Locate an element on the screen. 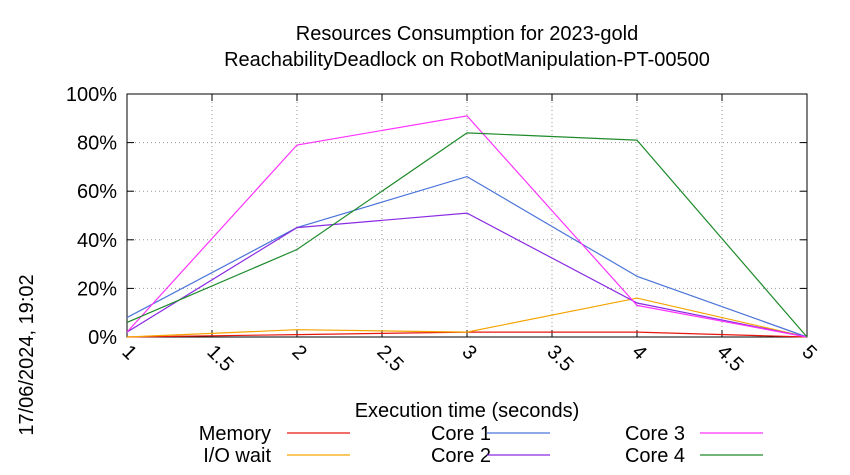  legend-label-memory: Memory is located at coordinates (235, 434).